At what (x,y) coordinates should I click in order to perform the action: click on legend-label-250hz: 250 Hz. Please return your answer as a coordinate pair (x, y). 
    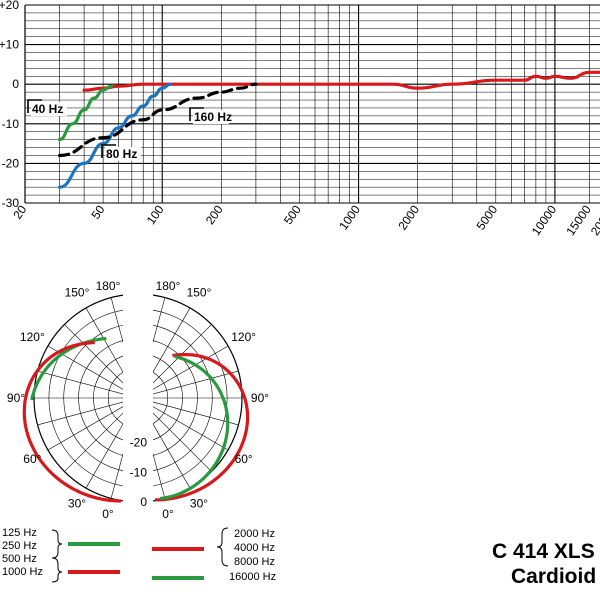
    Looking at the image, I should click on (19, 546).